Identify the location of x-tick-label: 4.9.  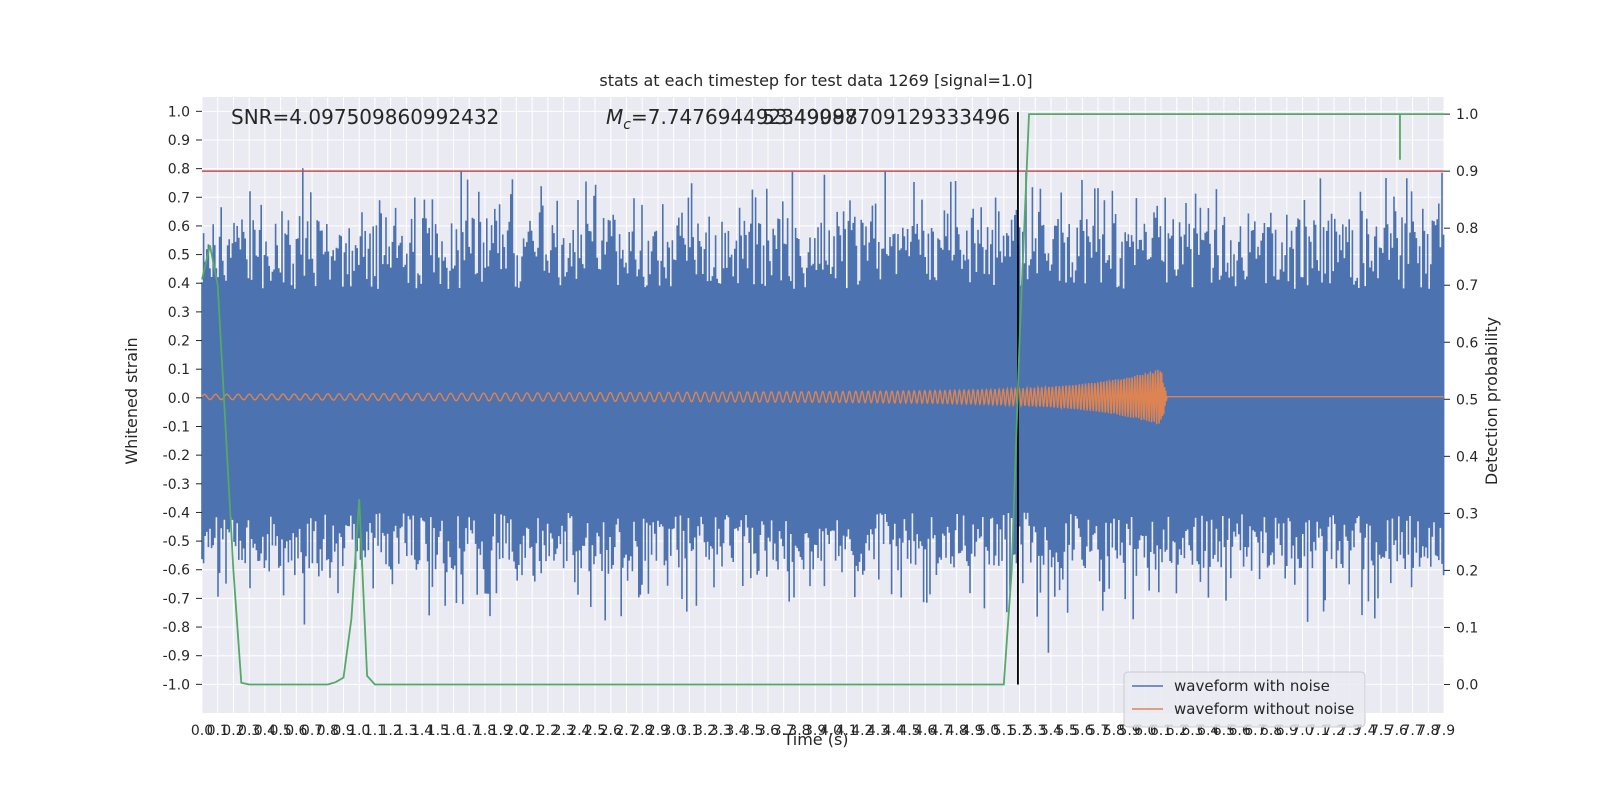
(972, 731).